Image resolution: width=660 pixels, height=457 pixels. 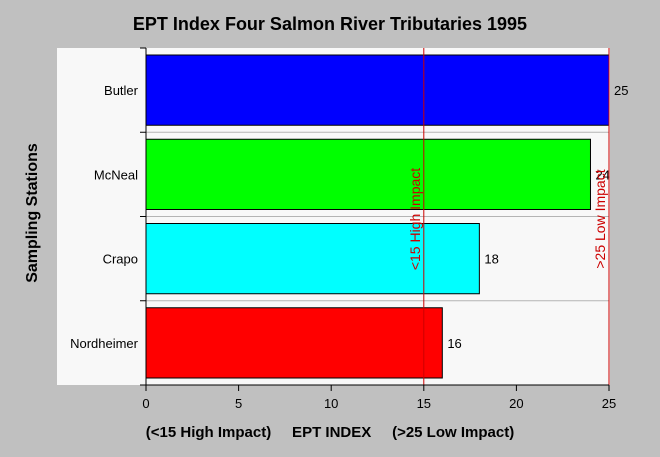 I want to click on data-label: 24, so click(x=602, y=174).